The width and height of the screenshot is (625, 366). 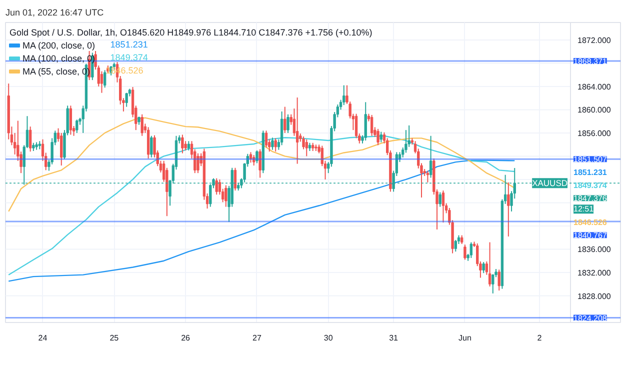 What do you see at coordinates (591, 159) in the screenshot?
I see `ref-line-label: 1851.507` at bounding box center [591, 159].